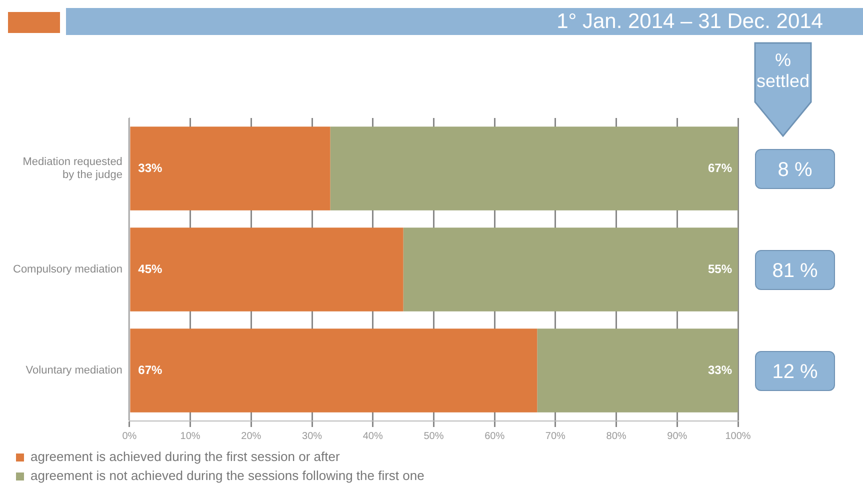  What do you see at coordinates (689, 22) in the screenshot?
I see `chart-subtitle: 1° Jan. 2014 – 31 Dec. 2014` at bounding box center [689, 22].